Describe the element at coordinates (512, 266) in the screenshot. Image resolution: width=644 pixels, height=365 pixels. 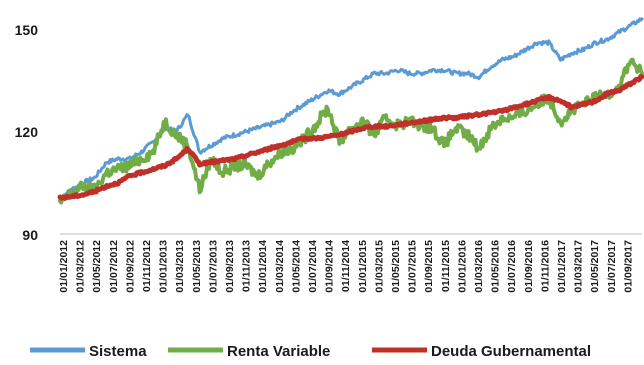
I see `x-tick-label: 01/07/2016` at that location.